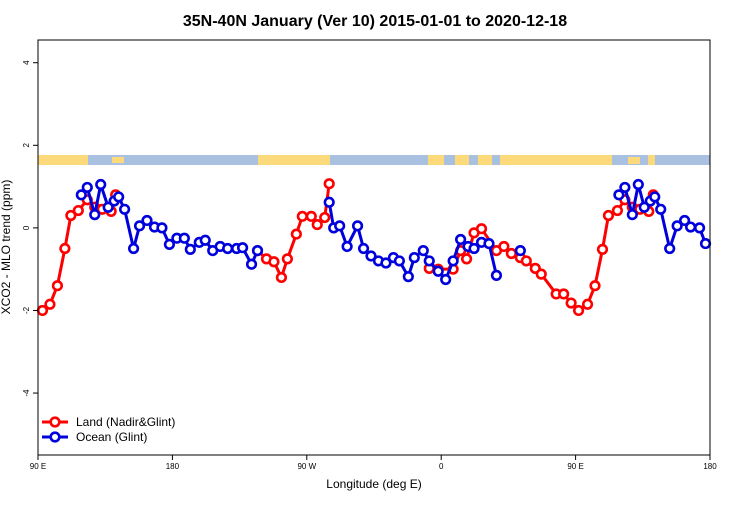  I want to click on x-tick-label: 0, so click(441, 466).